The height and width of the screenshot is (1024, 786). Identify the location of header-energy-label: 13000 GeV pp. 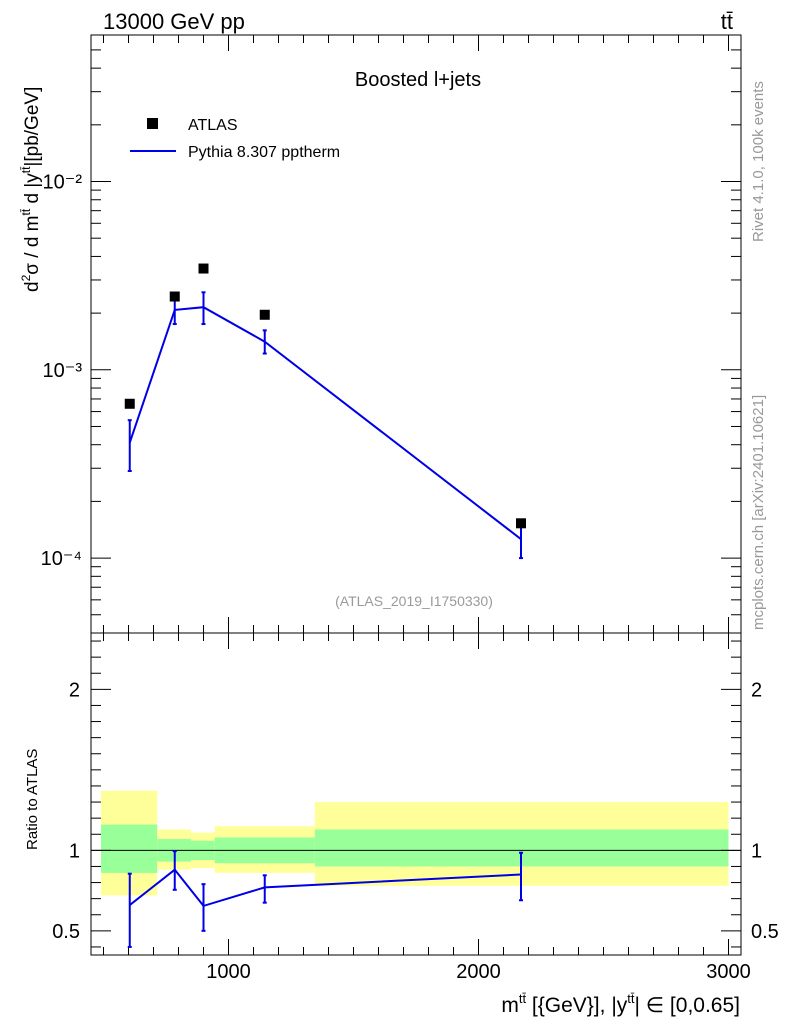
(174, 21).